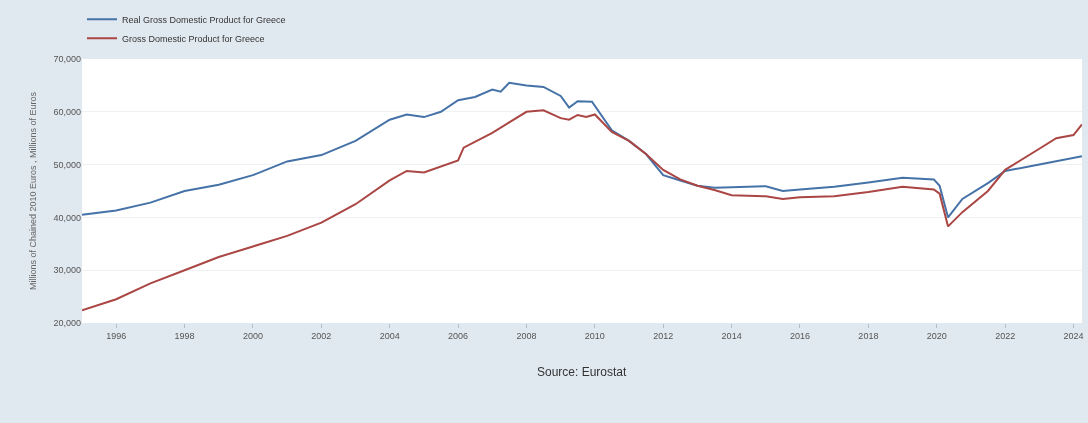  Describe the element at coordinates (252, 335) in the screenshot. I see `x-tick-label: 2000` at that location.